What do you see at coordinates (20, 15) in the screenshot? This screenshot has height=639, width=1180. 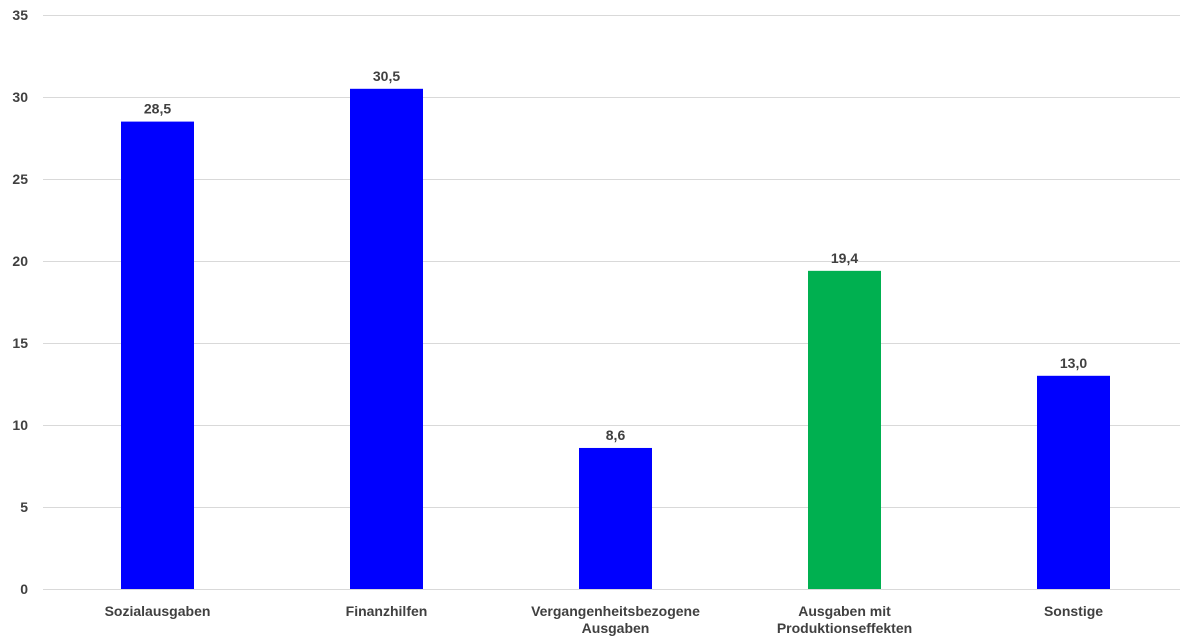 I see `y-tick-label: 35` at bounding box center [20, 15].